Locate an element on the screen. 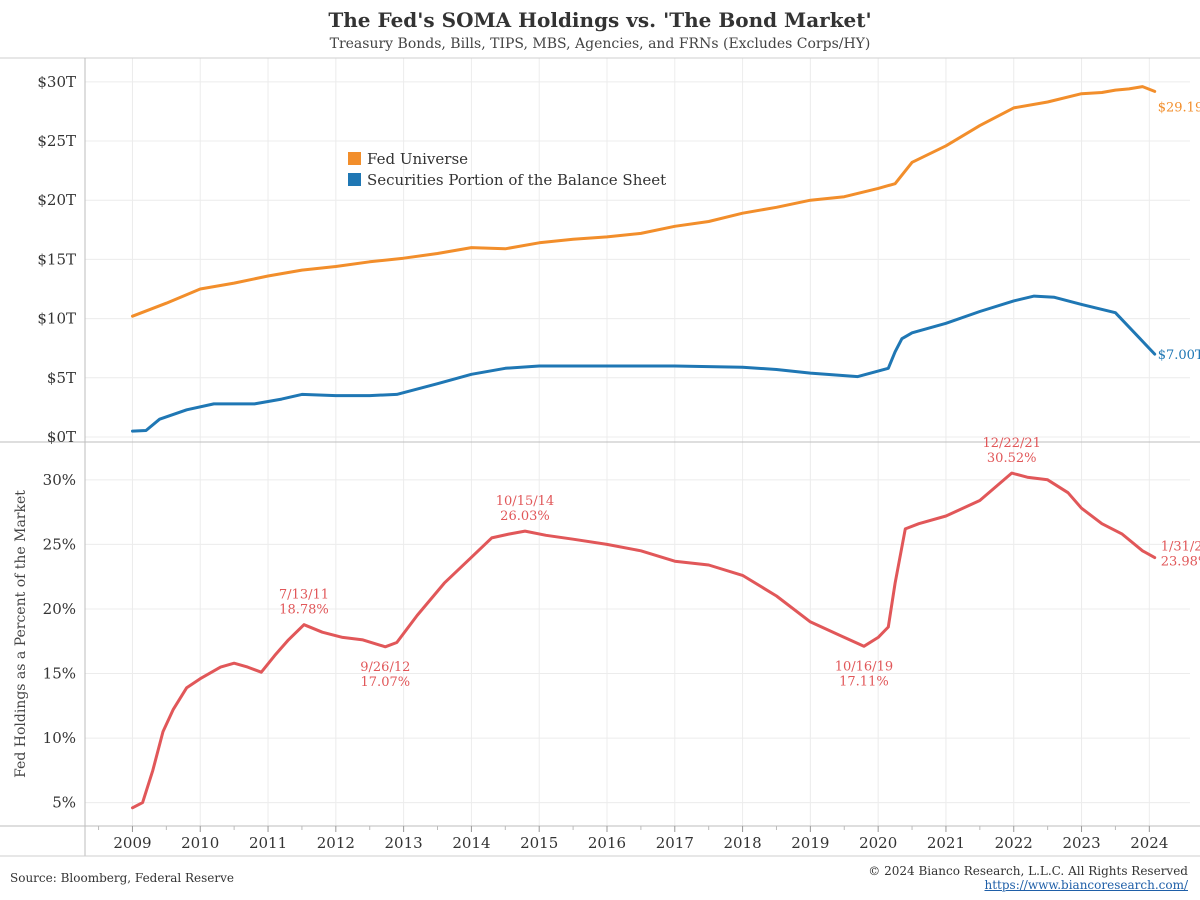  top-y-tick-label: $20T is located at coordinates (56, 200).